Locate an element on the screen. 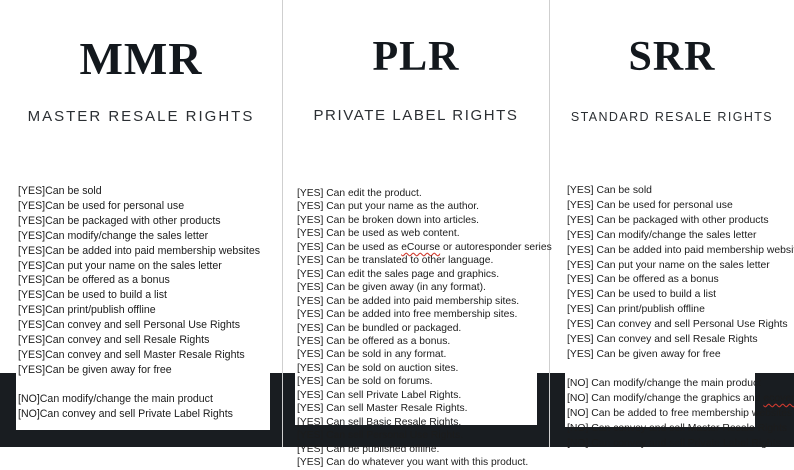 This screenshot has width=794, height=470. list-item-label: Can modify/change the graphics and is located at coordinates (677, 398).